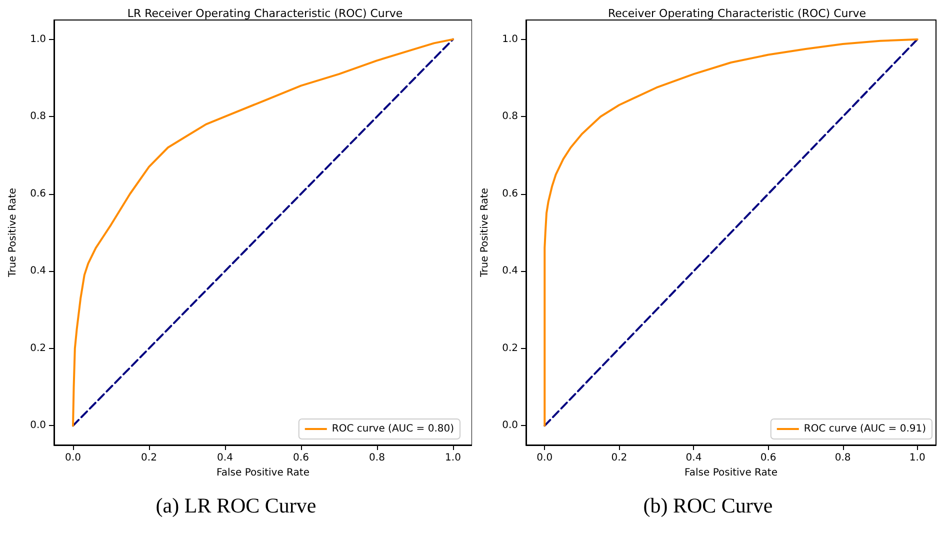 This screenshot has width=944, height=533. What do you see at coordinates (737, 13) in the screenshot?
I see `chart-title: Receiver Operating Characteristic (ROC) Curve` at bounding box center [737, 13].